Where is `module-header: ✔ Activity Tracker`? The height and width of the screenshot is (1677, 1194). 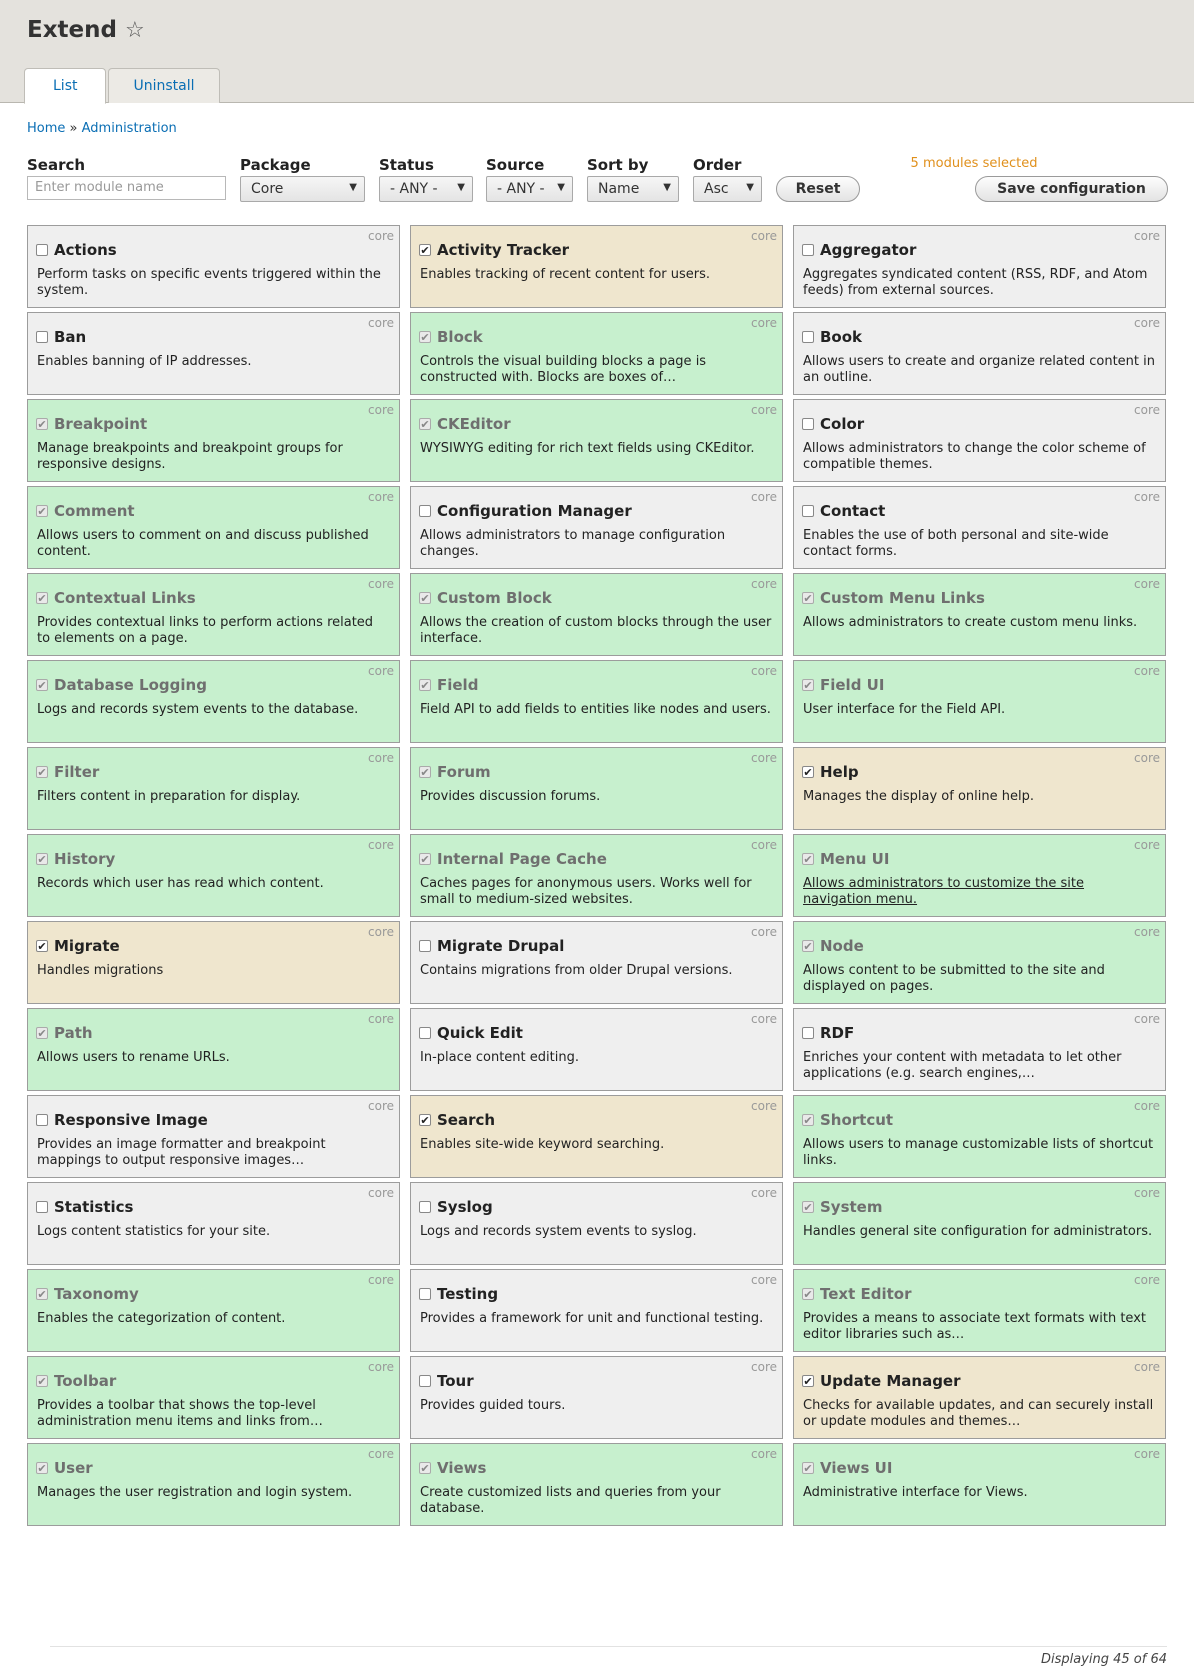
module-header: ✔ Activity Tracker is located at coordinates (494, 250).